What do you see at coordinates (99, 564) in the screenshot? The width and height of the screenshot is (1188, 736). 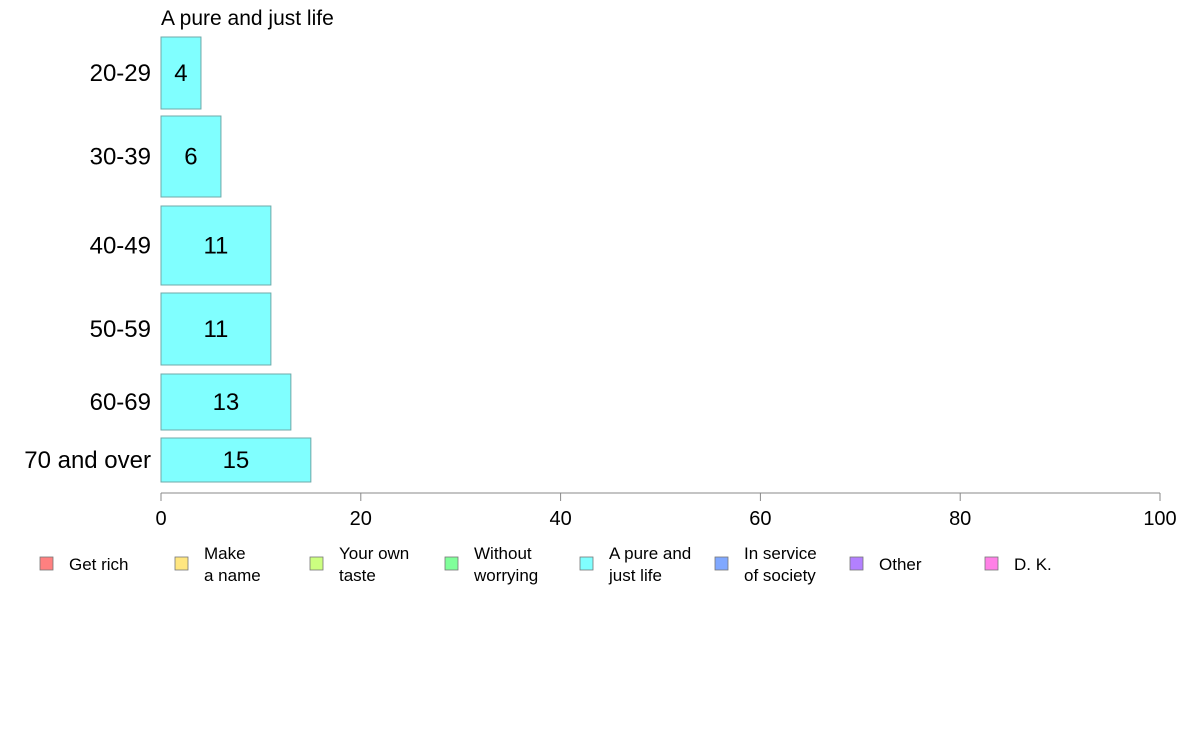 I see `legend-label: Get rich` at bounding box center [99, 564].